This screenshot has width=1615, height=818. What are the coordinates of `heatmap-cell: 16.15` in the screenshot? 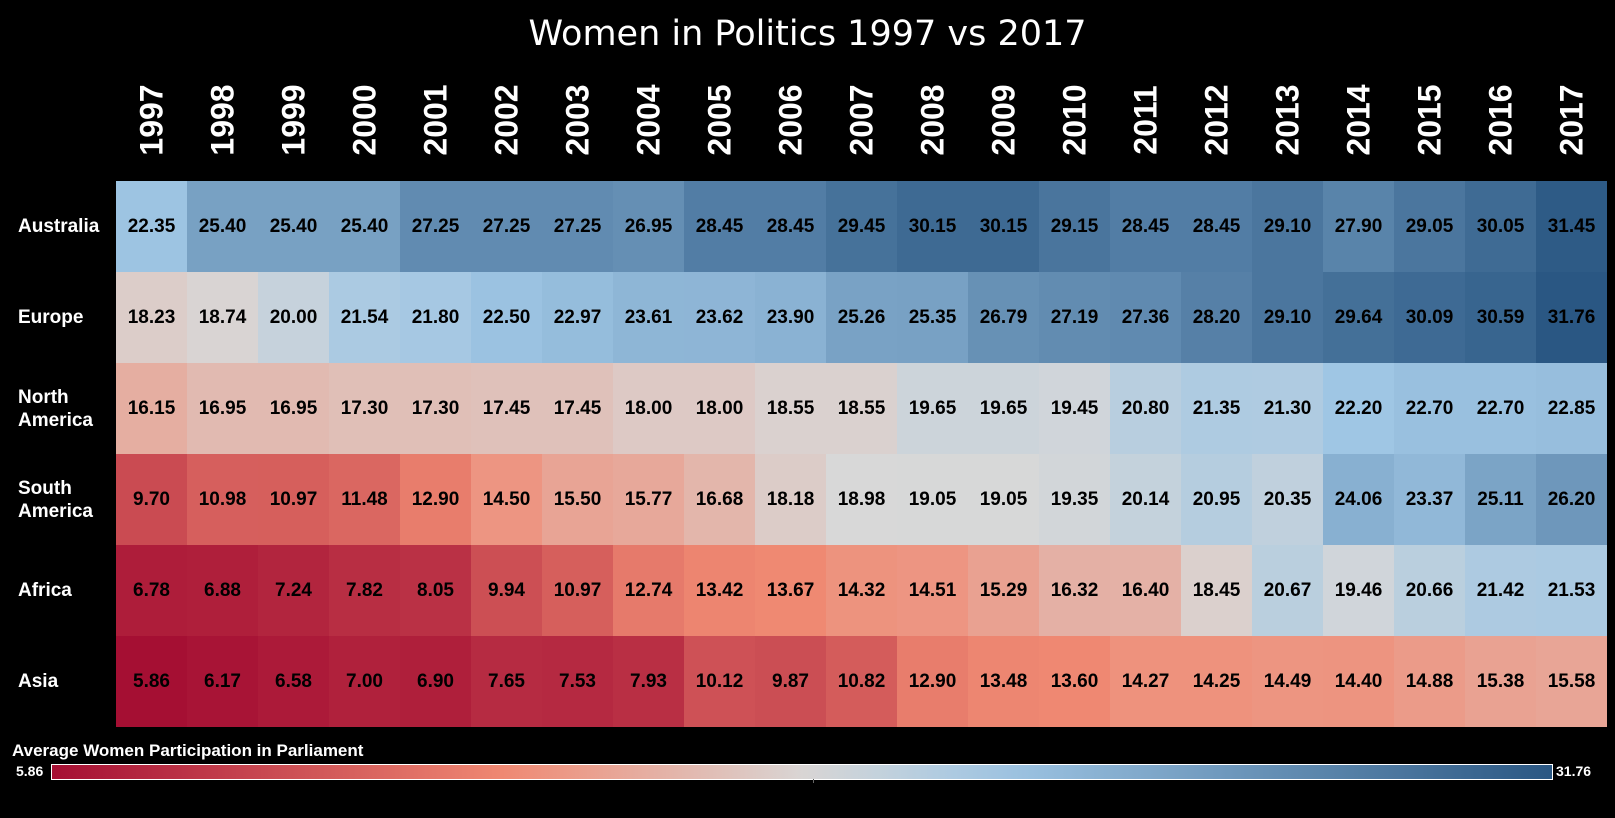 It's located at (151, 408).